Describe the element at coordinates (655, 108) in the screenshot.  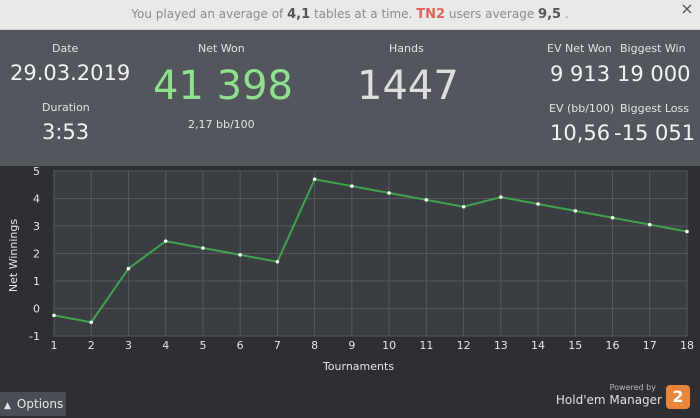
I see `biggest-loss-label: Biggest Loss` at that location.